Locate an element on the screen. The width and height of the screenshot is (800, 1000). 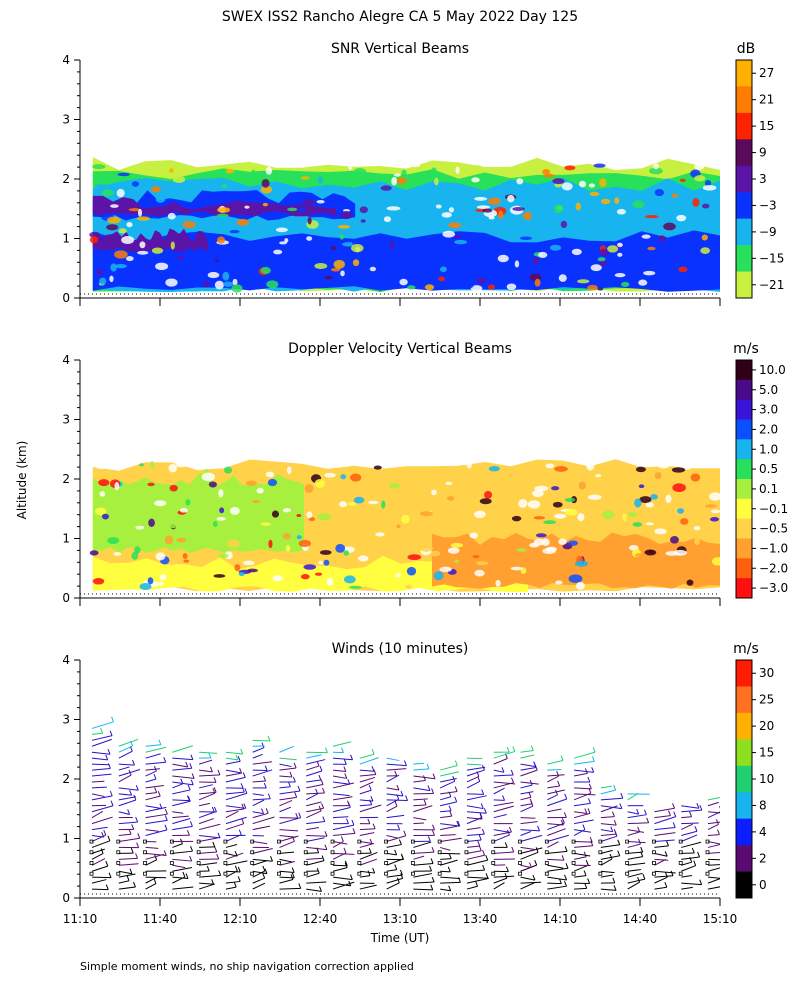
colorbar-label: 0 is located at coordinates (763, 885).